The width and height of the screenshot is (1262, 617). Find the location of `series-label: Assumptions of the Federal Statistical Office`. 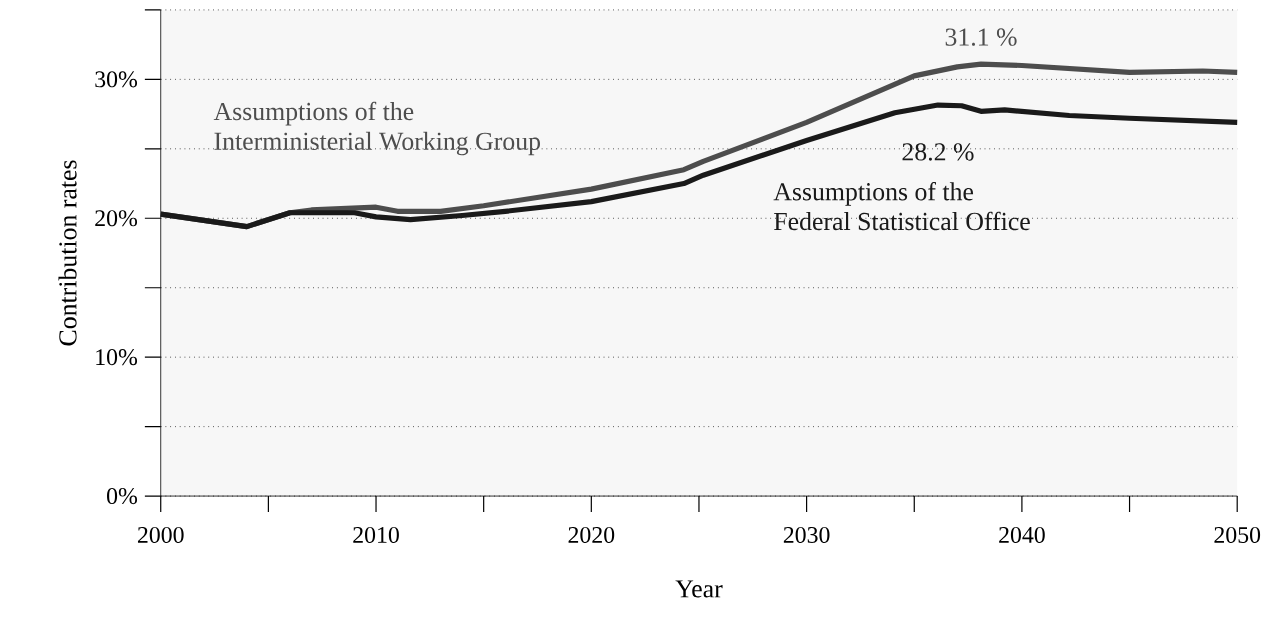

series-label: Assumptions of the Federal Statistical Office is located at coordinates (901, 206).